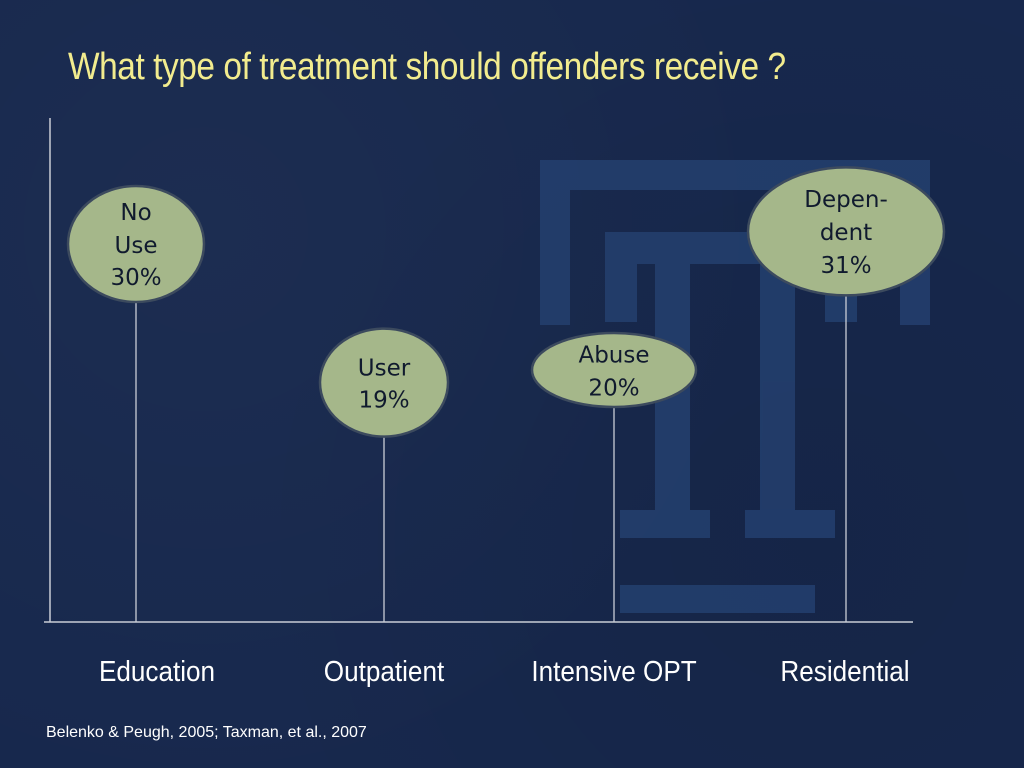 This screenshot has width=1024, height=768. Describe the element at coordinates (846, 265) in the screenshot. I see `data-label-line: 31%` at that location.